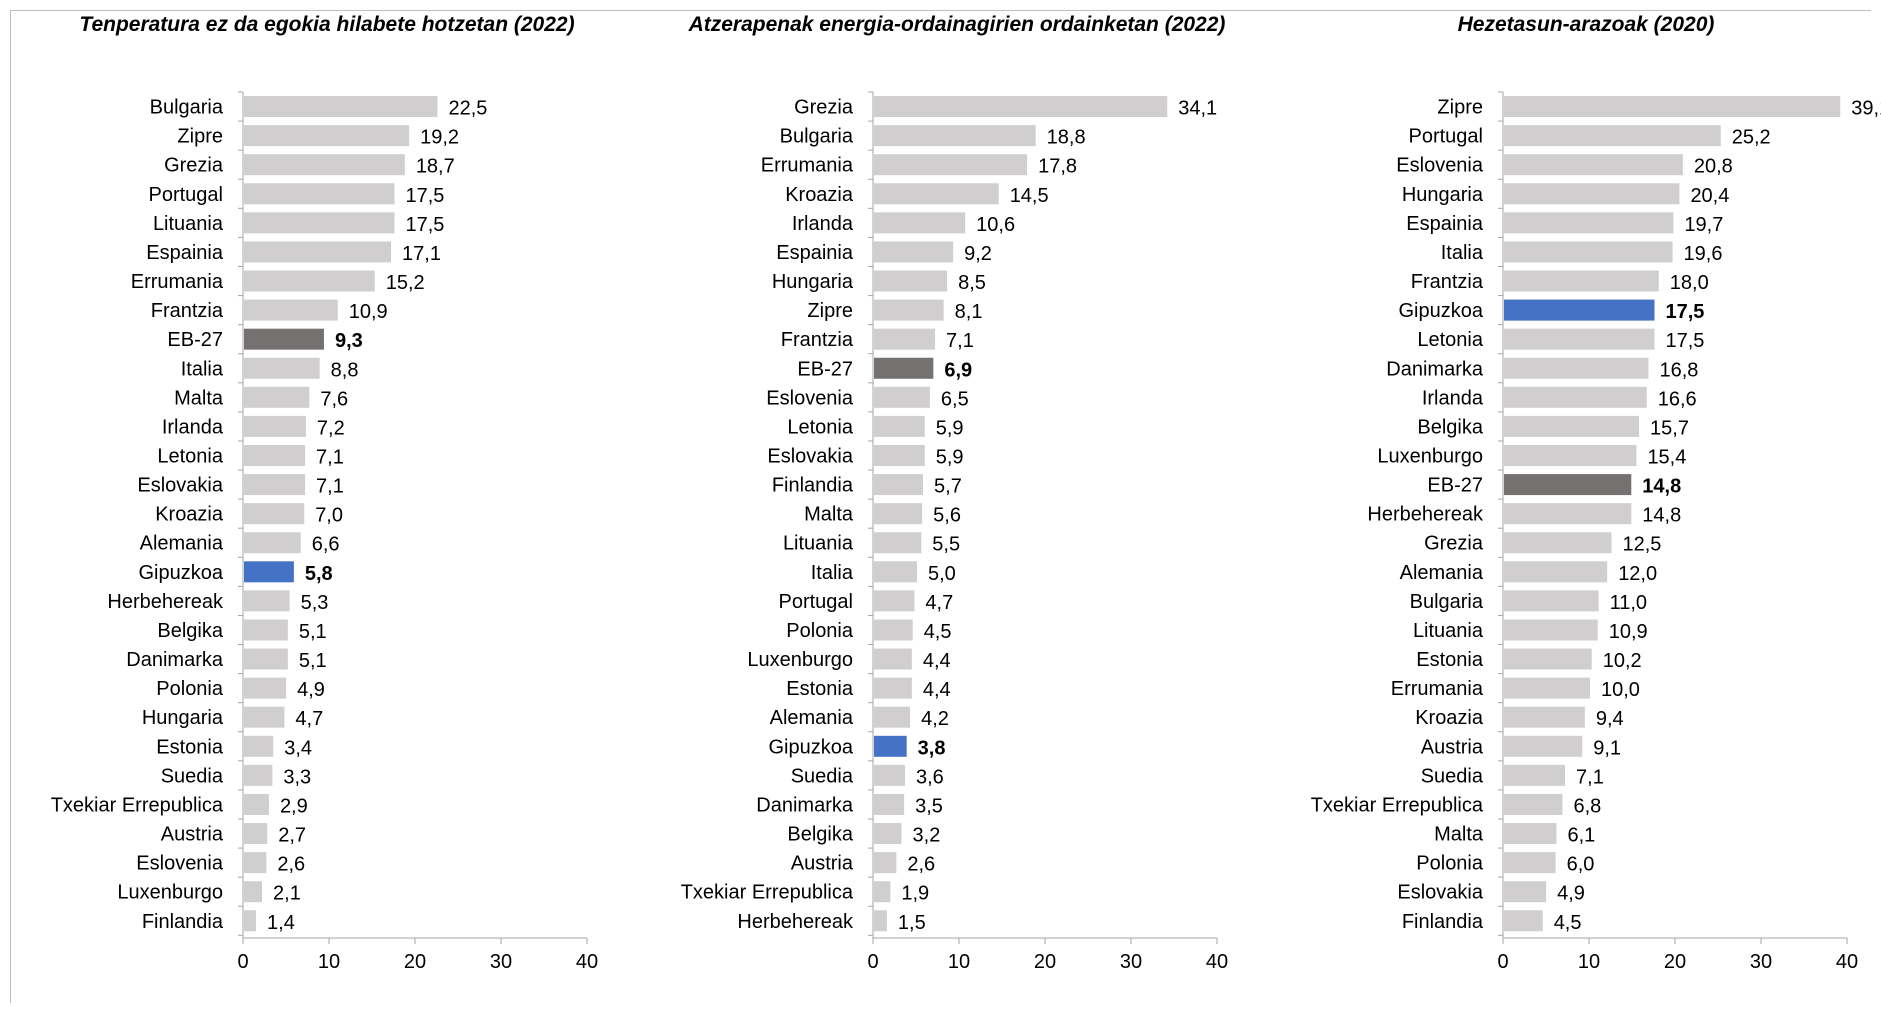  Describe the element at coordinates (297, 777) in the screenshot. I see `value-label: 3,3` at that location.